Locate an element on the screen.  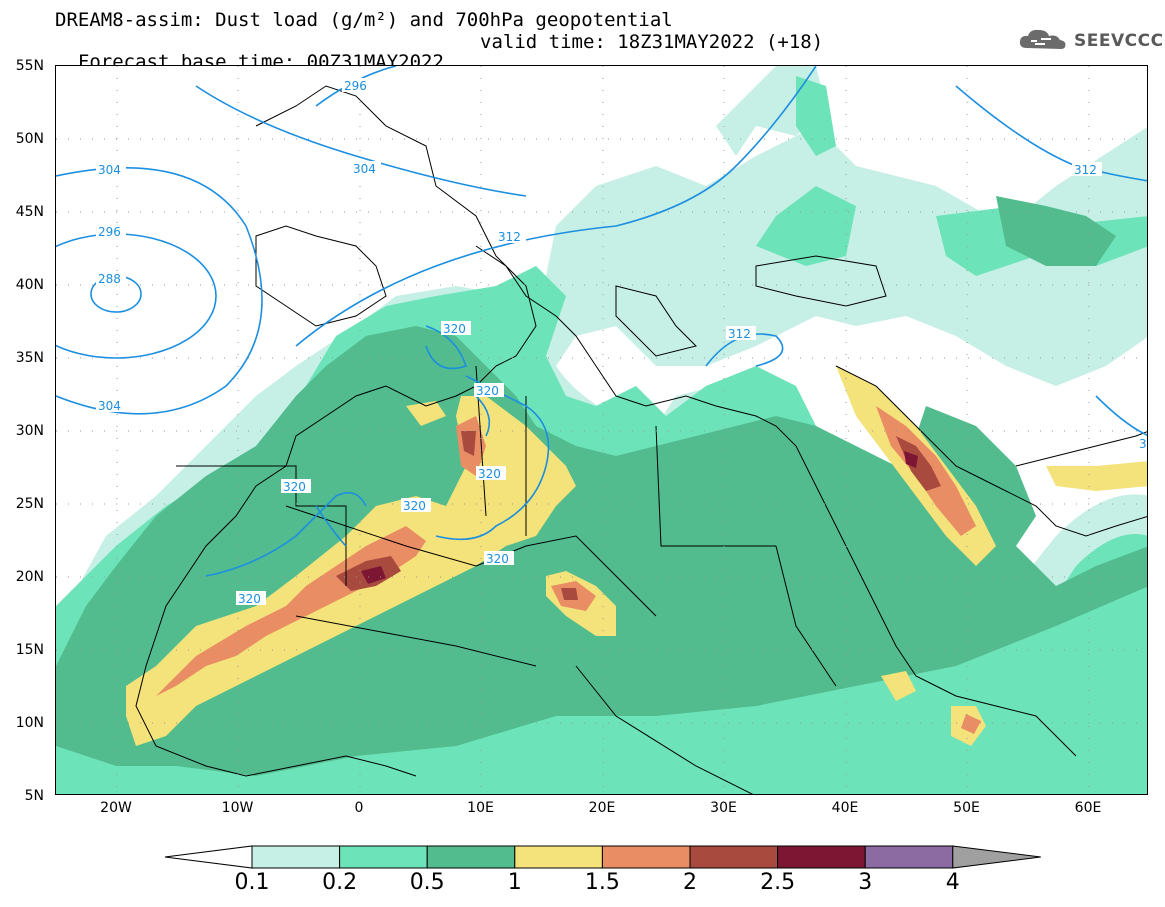
colorbar-below-triangle is located at coordinates (208, 857).